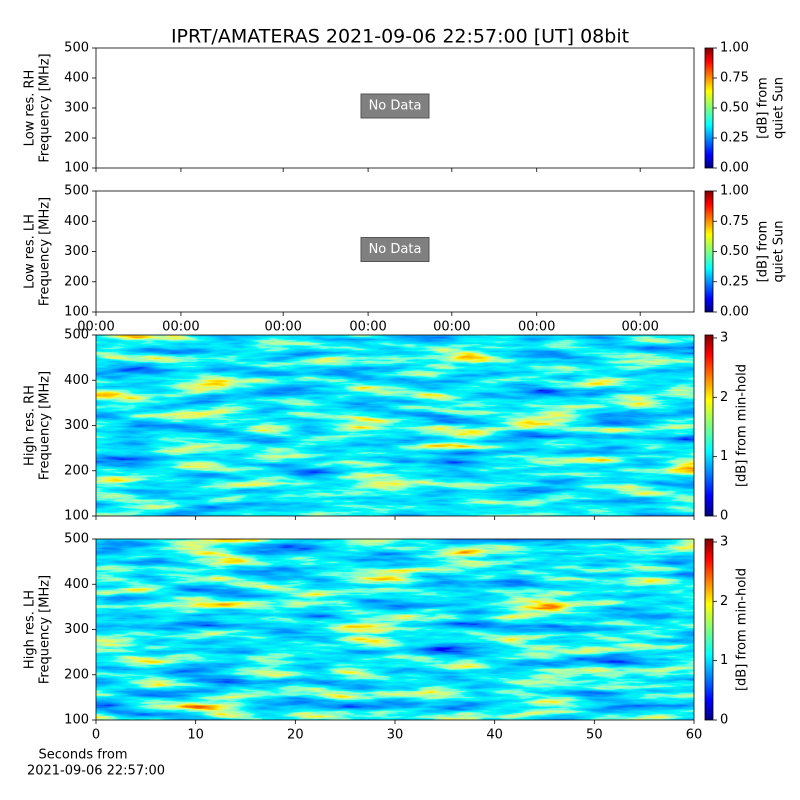  Describe the element at coordinates (30, 425) in the screenshot. I see `y-axis-label: High res. RH` at that location.